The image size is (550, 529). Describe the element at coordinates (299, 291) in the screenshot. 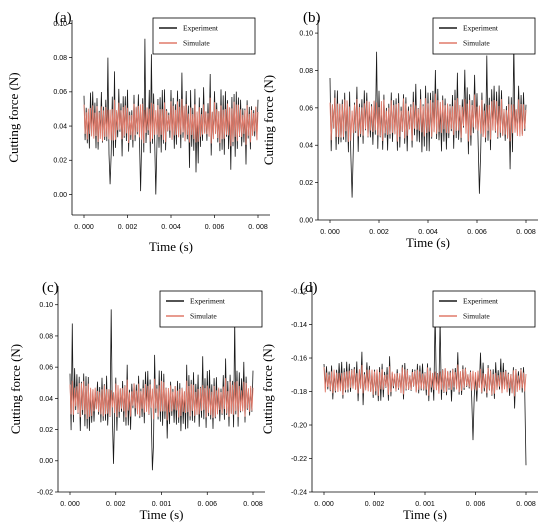

I see `y-tick-label: -0.12` at that location.